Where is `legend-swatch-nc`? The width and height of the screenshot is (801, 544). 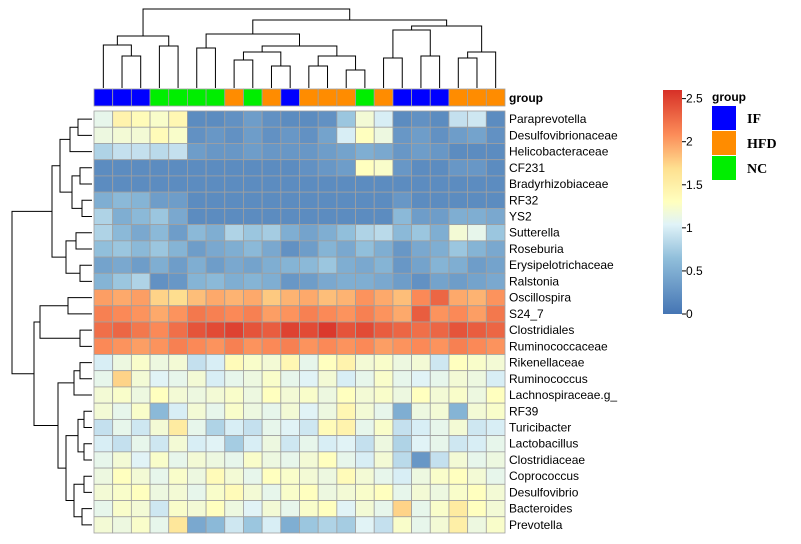
legend-swatch-nc is located at coordinates (724, 168).